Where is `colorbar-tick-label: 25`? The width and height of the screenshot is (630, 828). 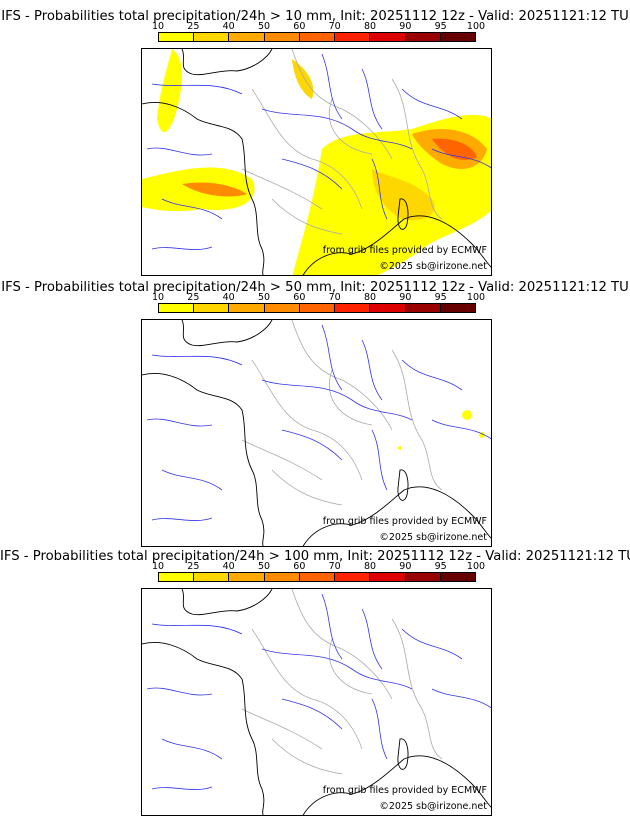
colorbar-tick-label: 25 is located at coordinates (193, 297).